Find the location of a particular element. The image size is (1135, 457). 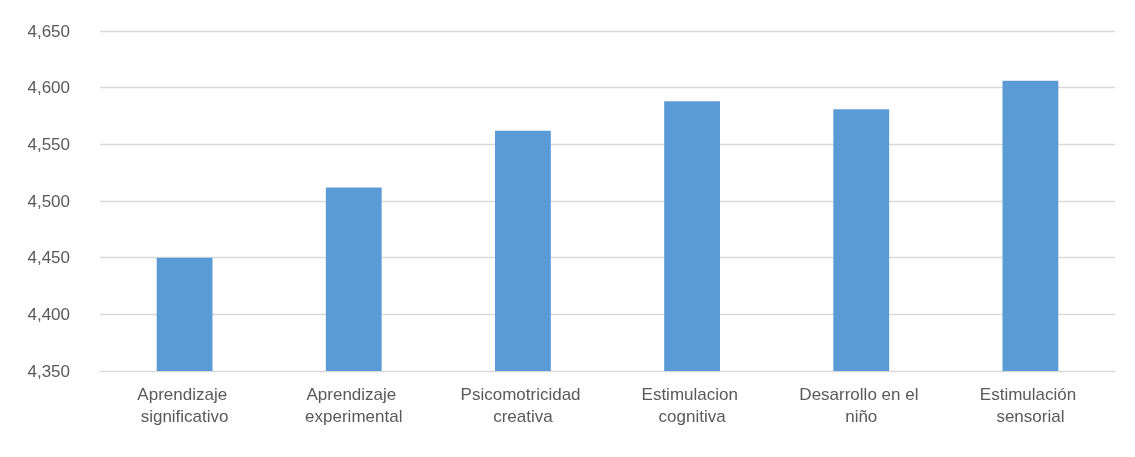

y-tick-label: 4,350 is located at coordinates (48, 371).